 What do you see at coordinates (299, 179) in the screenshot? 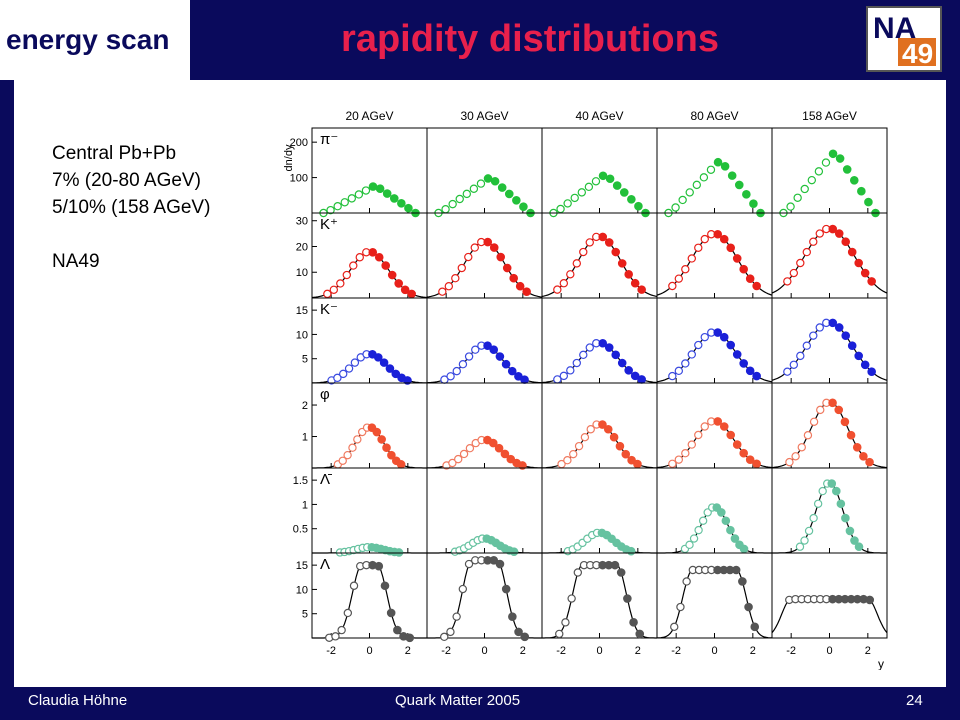
I see `y-tick-label: 100` at bounding box center [299, 179].